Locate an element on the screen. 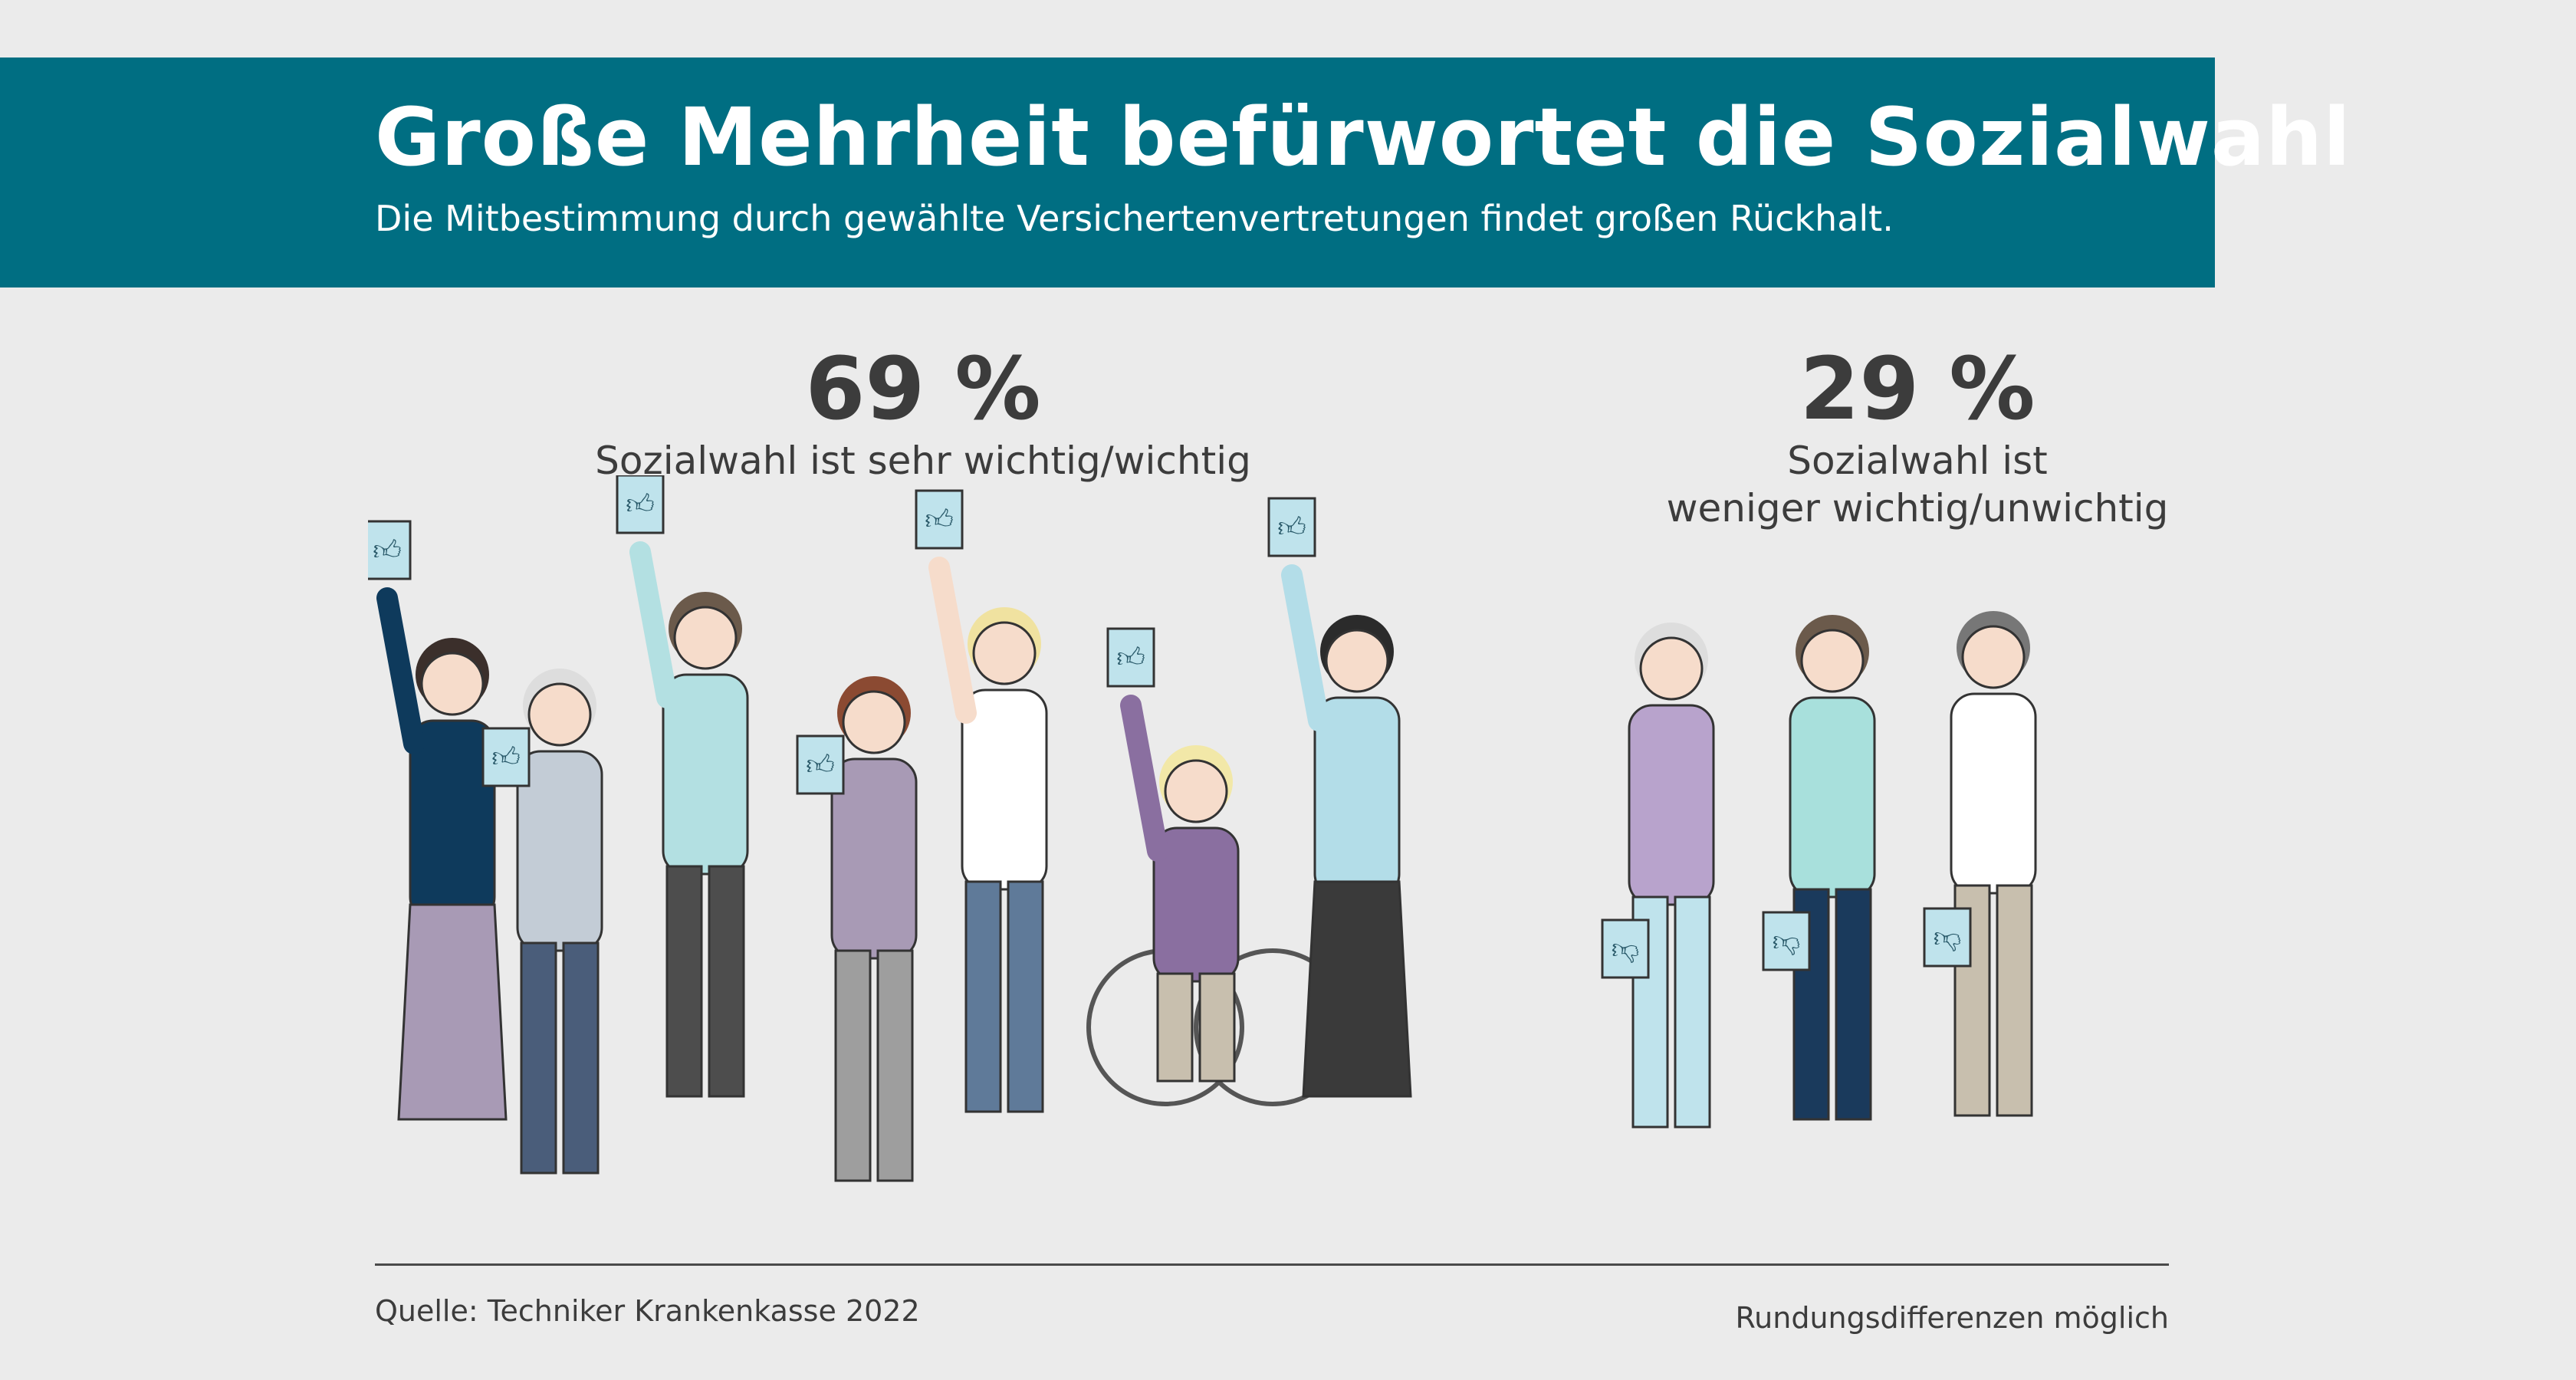 Image resolution: width=2576 pixels, height=1380 pixels. rounding-note: Rundungsdifferenzen möglich is located at coordinates (1952, 1318).